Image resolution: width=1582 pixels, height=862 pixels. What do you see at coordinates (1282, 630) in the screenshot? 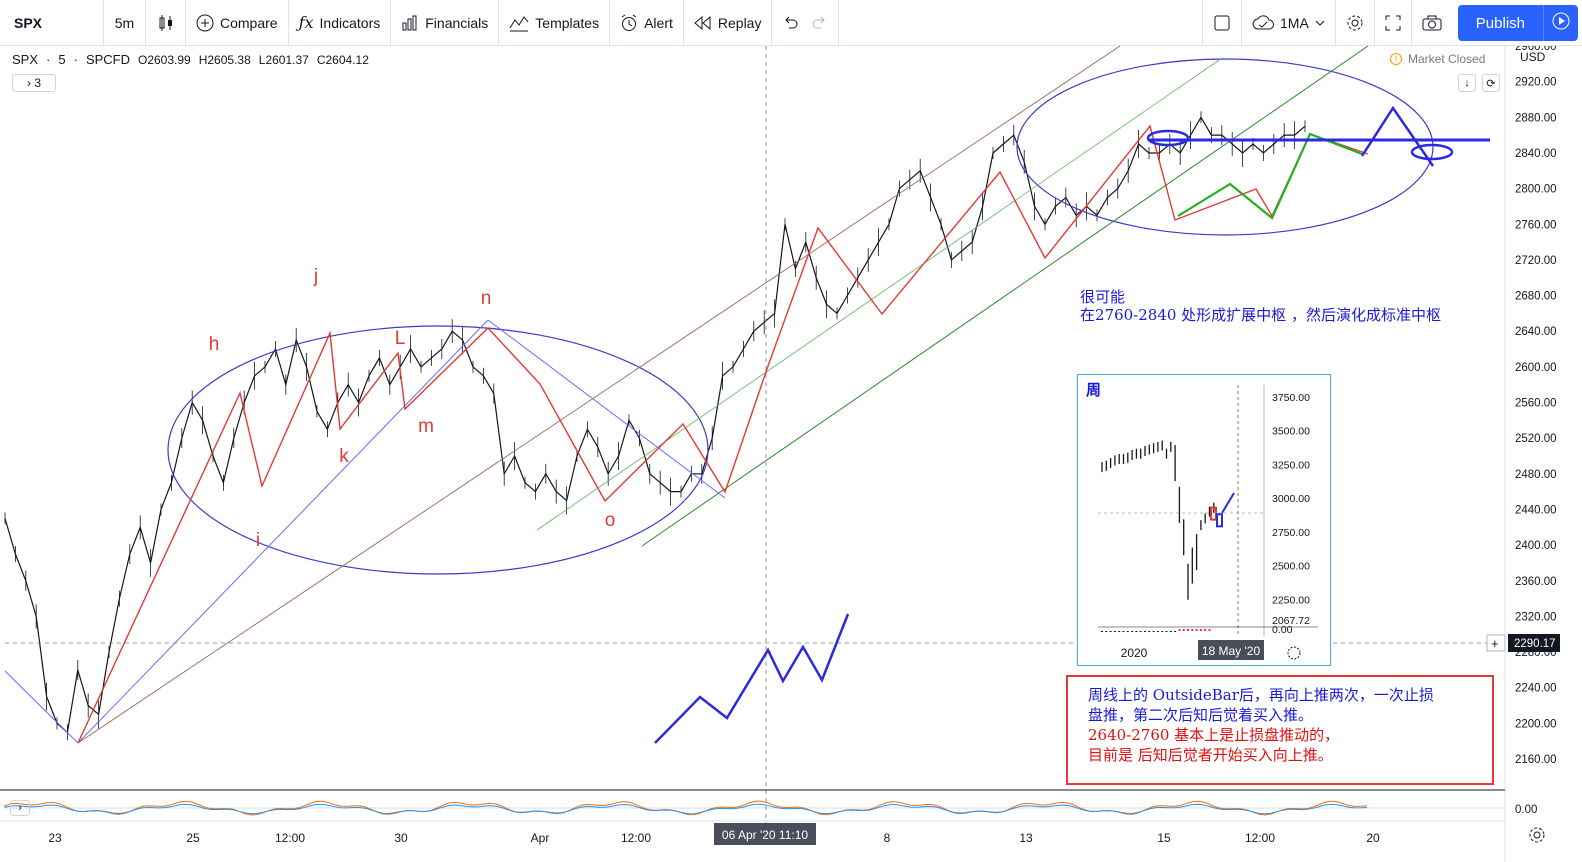
I see `inset-price-label: 0.00` at bounding box center [1282, 630].